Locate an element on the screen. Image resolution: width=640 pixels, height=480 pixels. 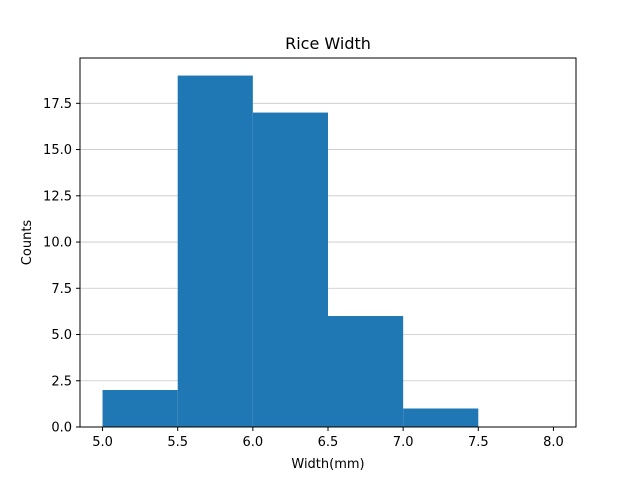
y-tick-label: 12.5 is located at coordinates (57, 196).